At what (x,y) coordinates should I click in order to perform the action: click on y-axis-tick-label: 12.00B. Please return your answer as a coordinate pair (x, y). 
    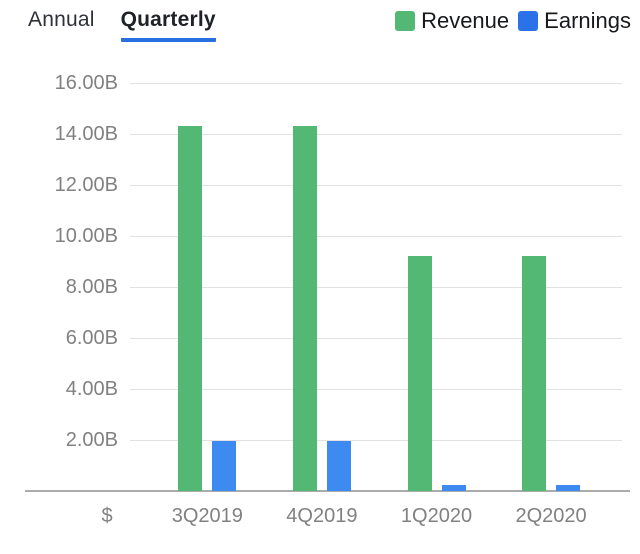
    Looking at the image, I should click on (86, 185).